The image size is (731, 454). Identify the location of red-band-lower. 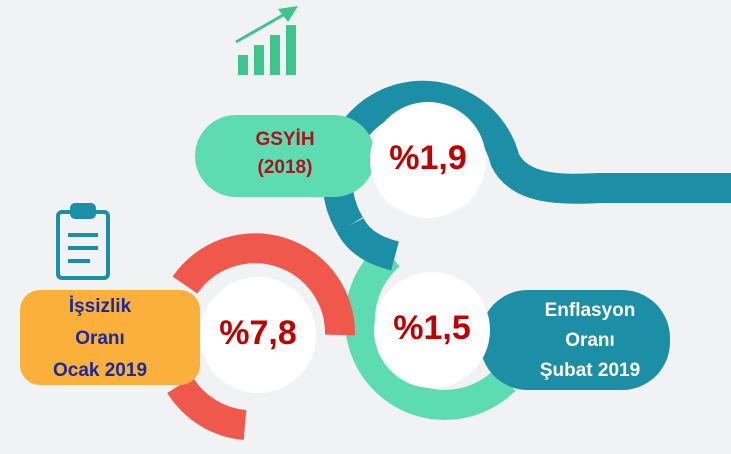
(207, 408).